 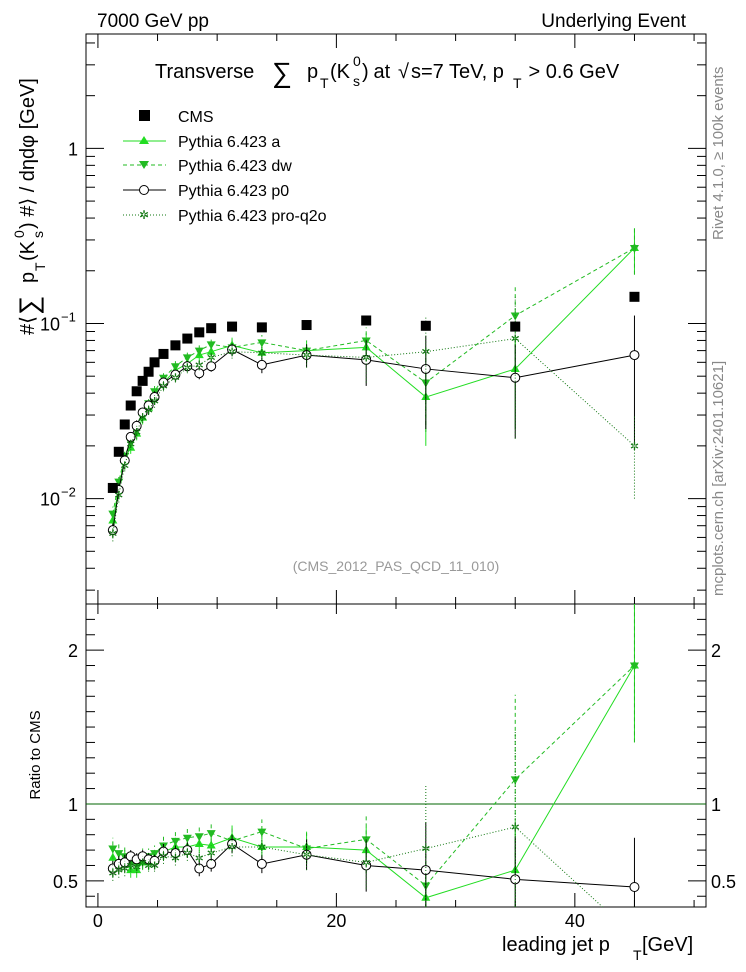 What do you see at coordinates (357, 61) in the screenshot?
I see `title-zero: 0` at bounding box center [357, 61].